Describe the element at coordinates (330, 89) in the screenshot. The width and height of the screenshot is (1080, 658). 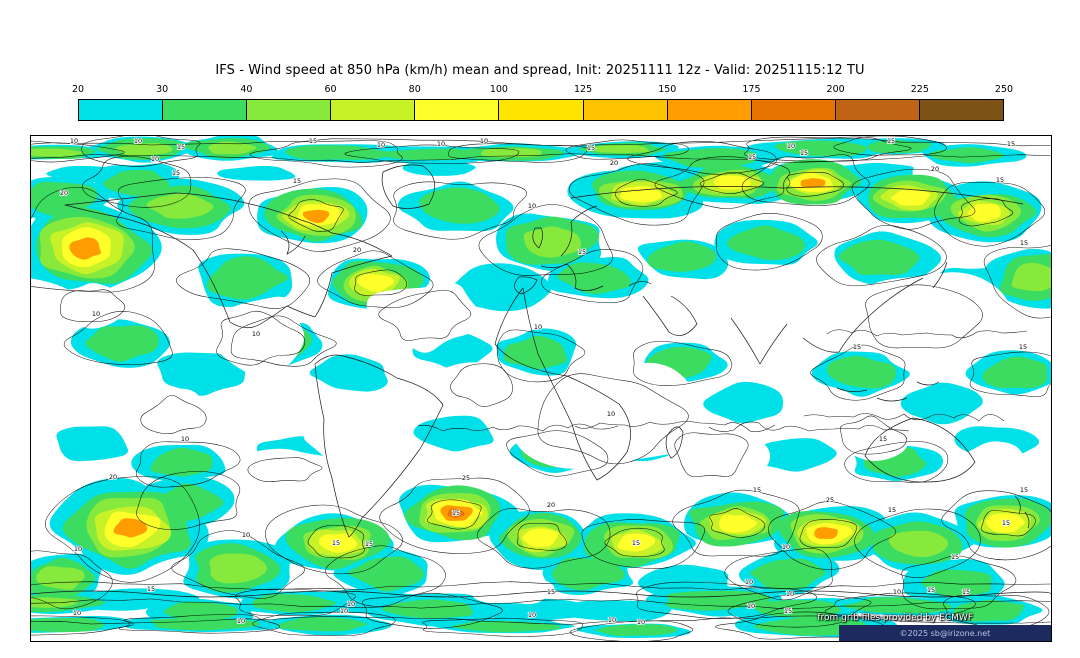
I see `colorbar-tick-label: 60` at that location.